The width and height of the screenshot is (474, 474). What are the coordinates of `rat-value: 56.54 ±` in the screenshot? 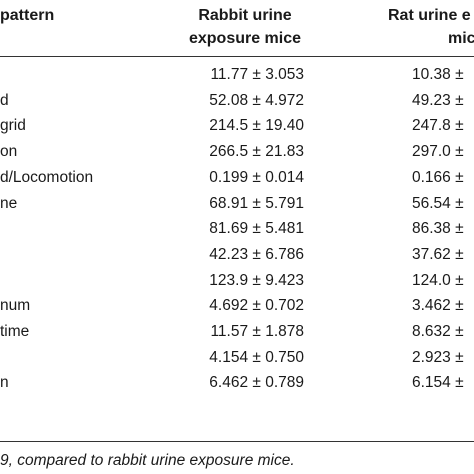 It's located at (438, 203).